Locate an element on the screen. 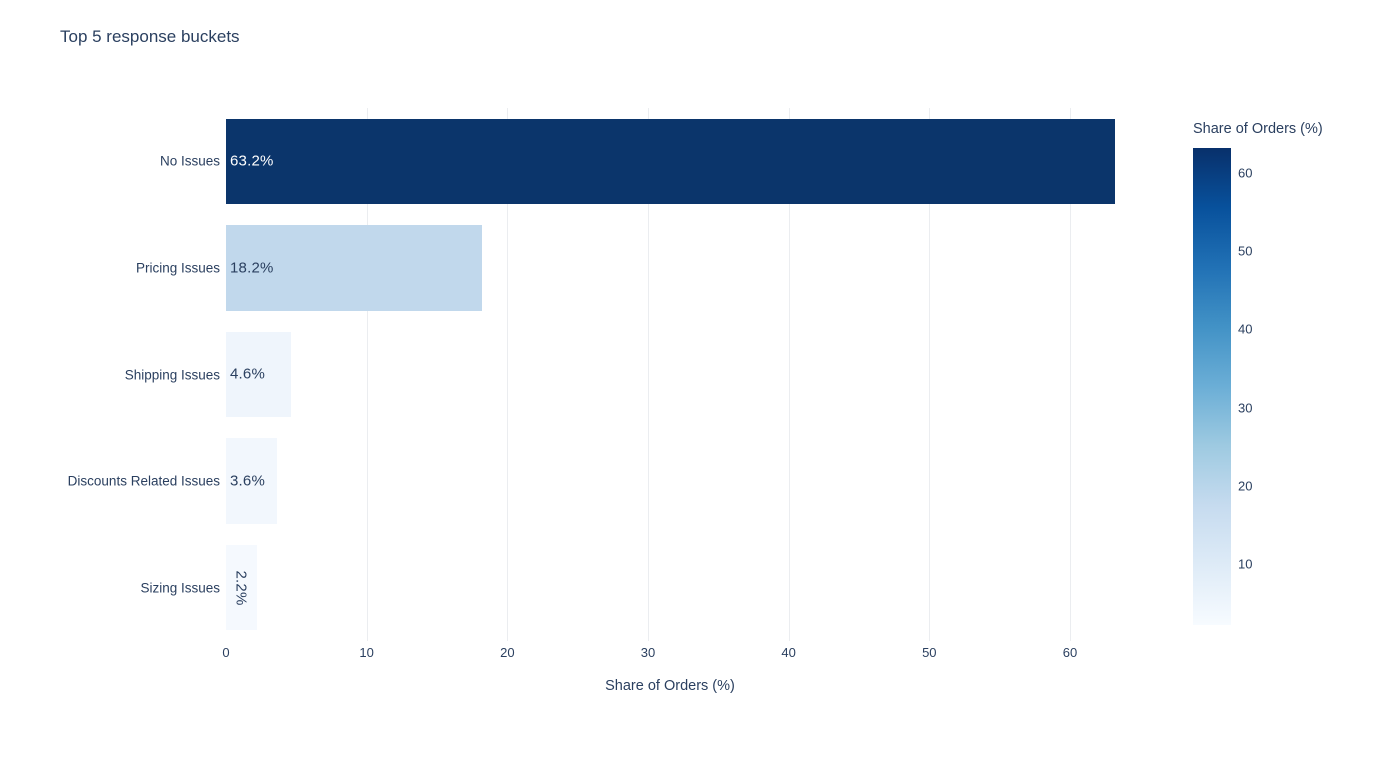  x-tick-label: 0 is located at coordinates (226, 652).